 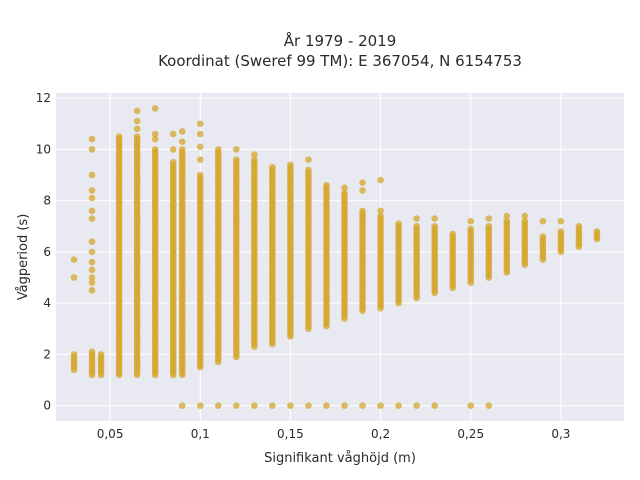 What do you see at coordinates (47, 406) in the screenshot?
I see `y-tick-label: 0` at bounding box center [47, 406].